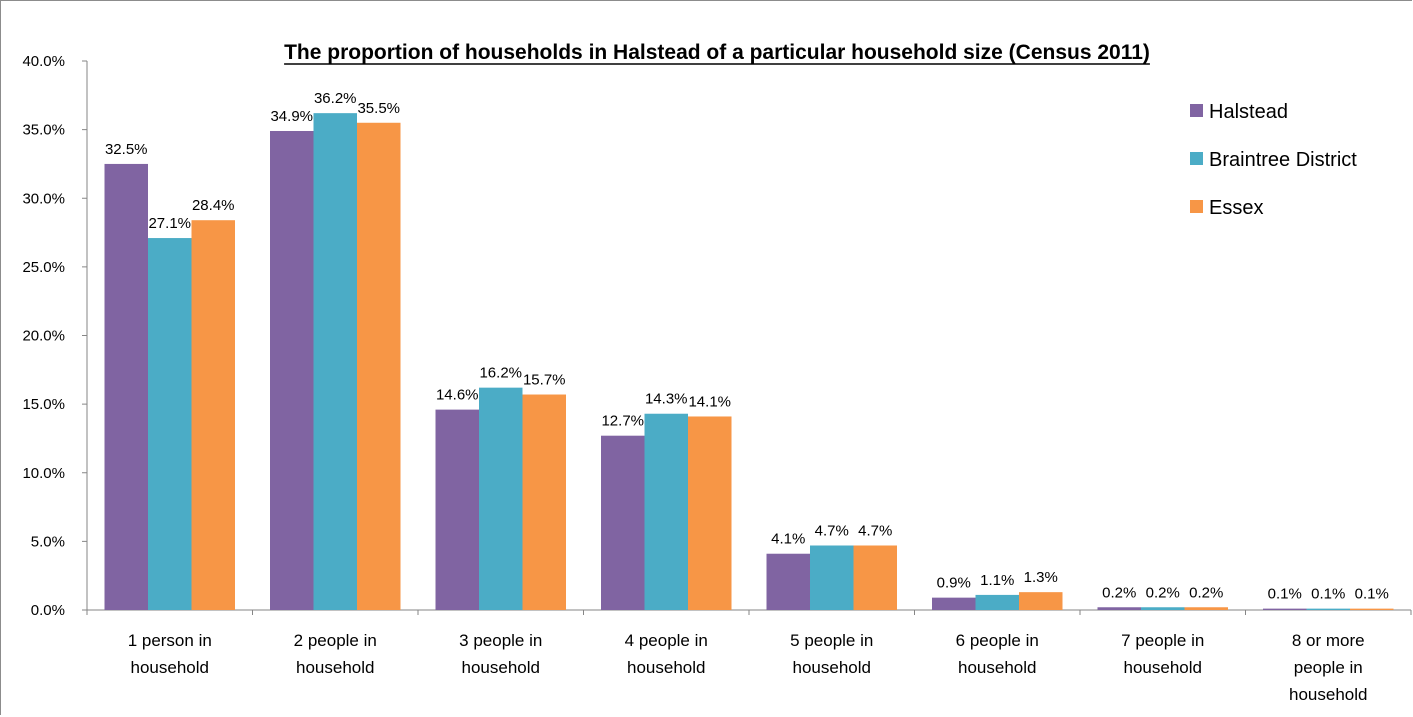  I want to click on x-tick-label: people in, so click(1328, 667).